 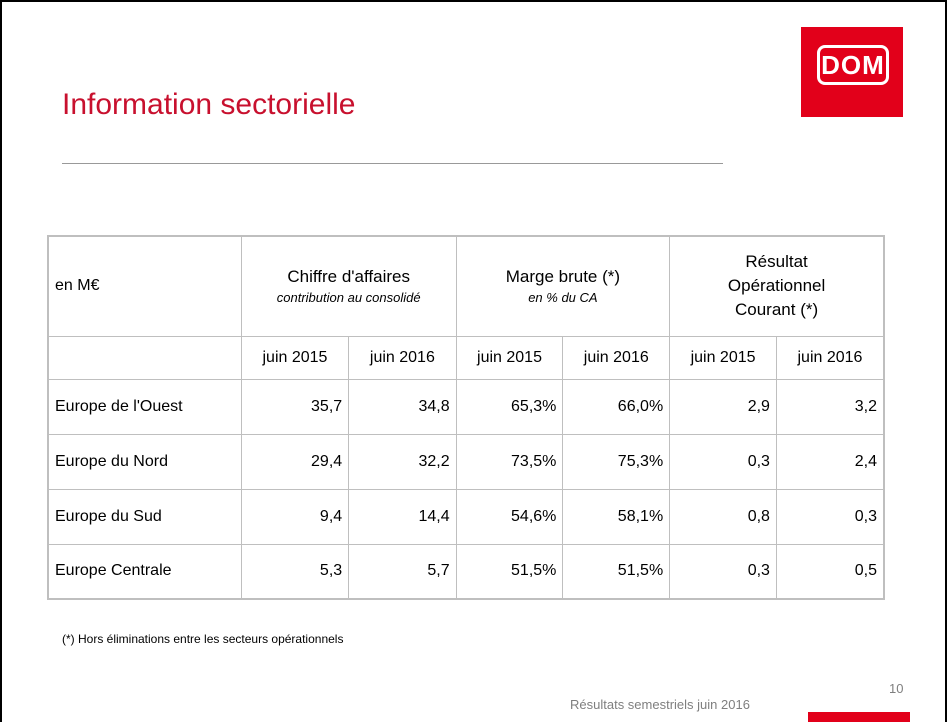 I want to click on value-cell: 73,5%, so click(x=509, y=461).